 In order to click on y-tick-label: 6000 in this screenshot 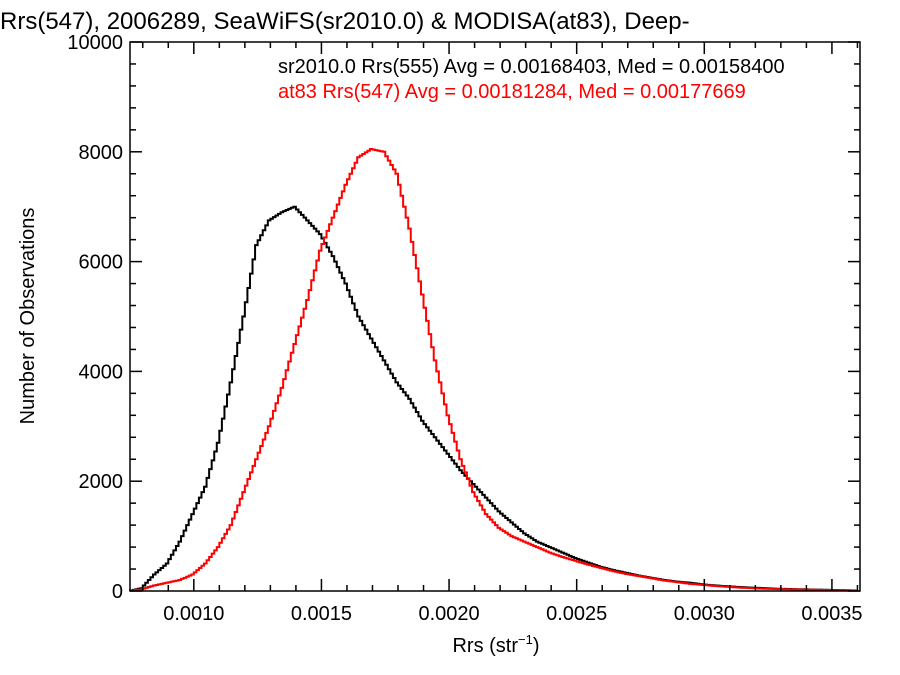, I will do `click(101, 263)`.